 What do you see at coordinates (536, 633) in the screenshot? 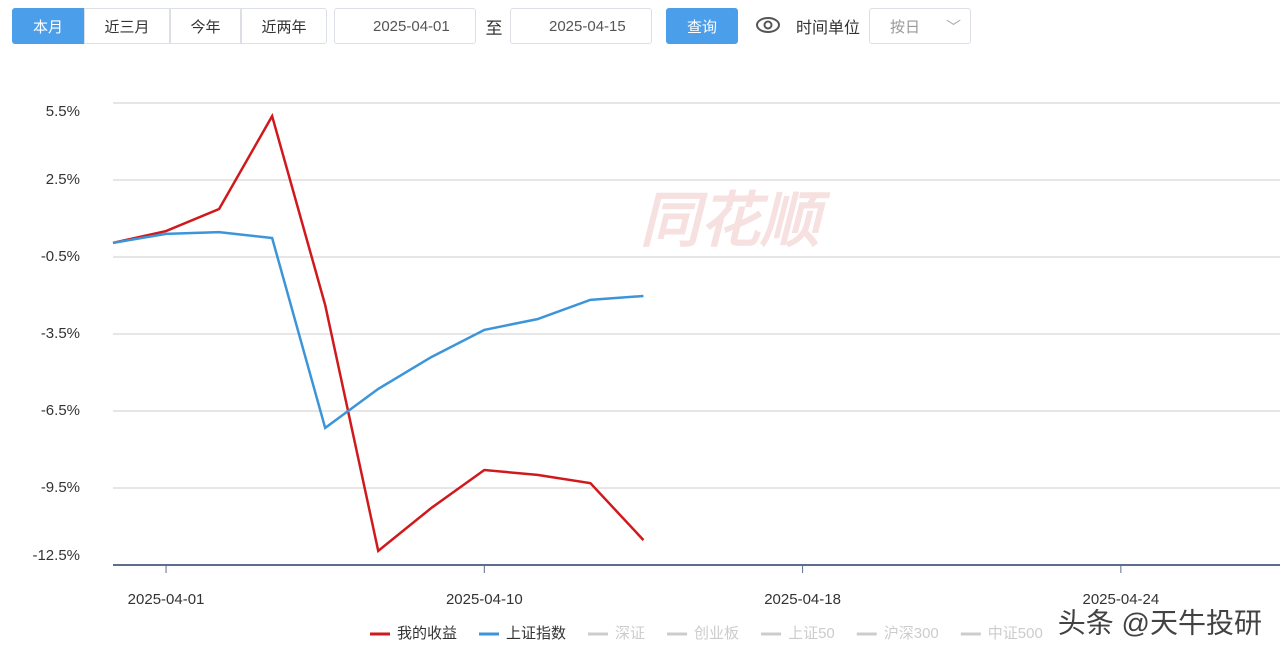
I see `legend-label: 上证指数` at bounding box center [536, 633].